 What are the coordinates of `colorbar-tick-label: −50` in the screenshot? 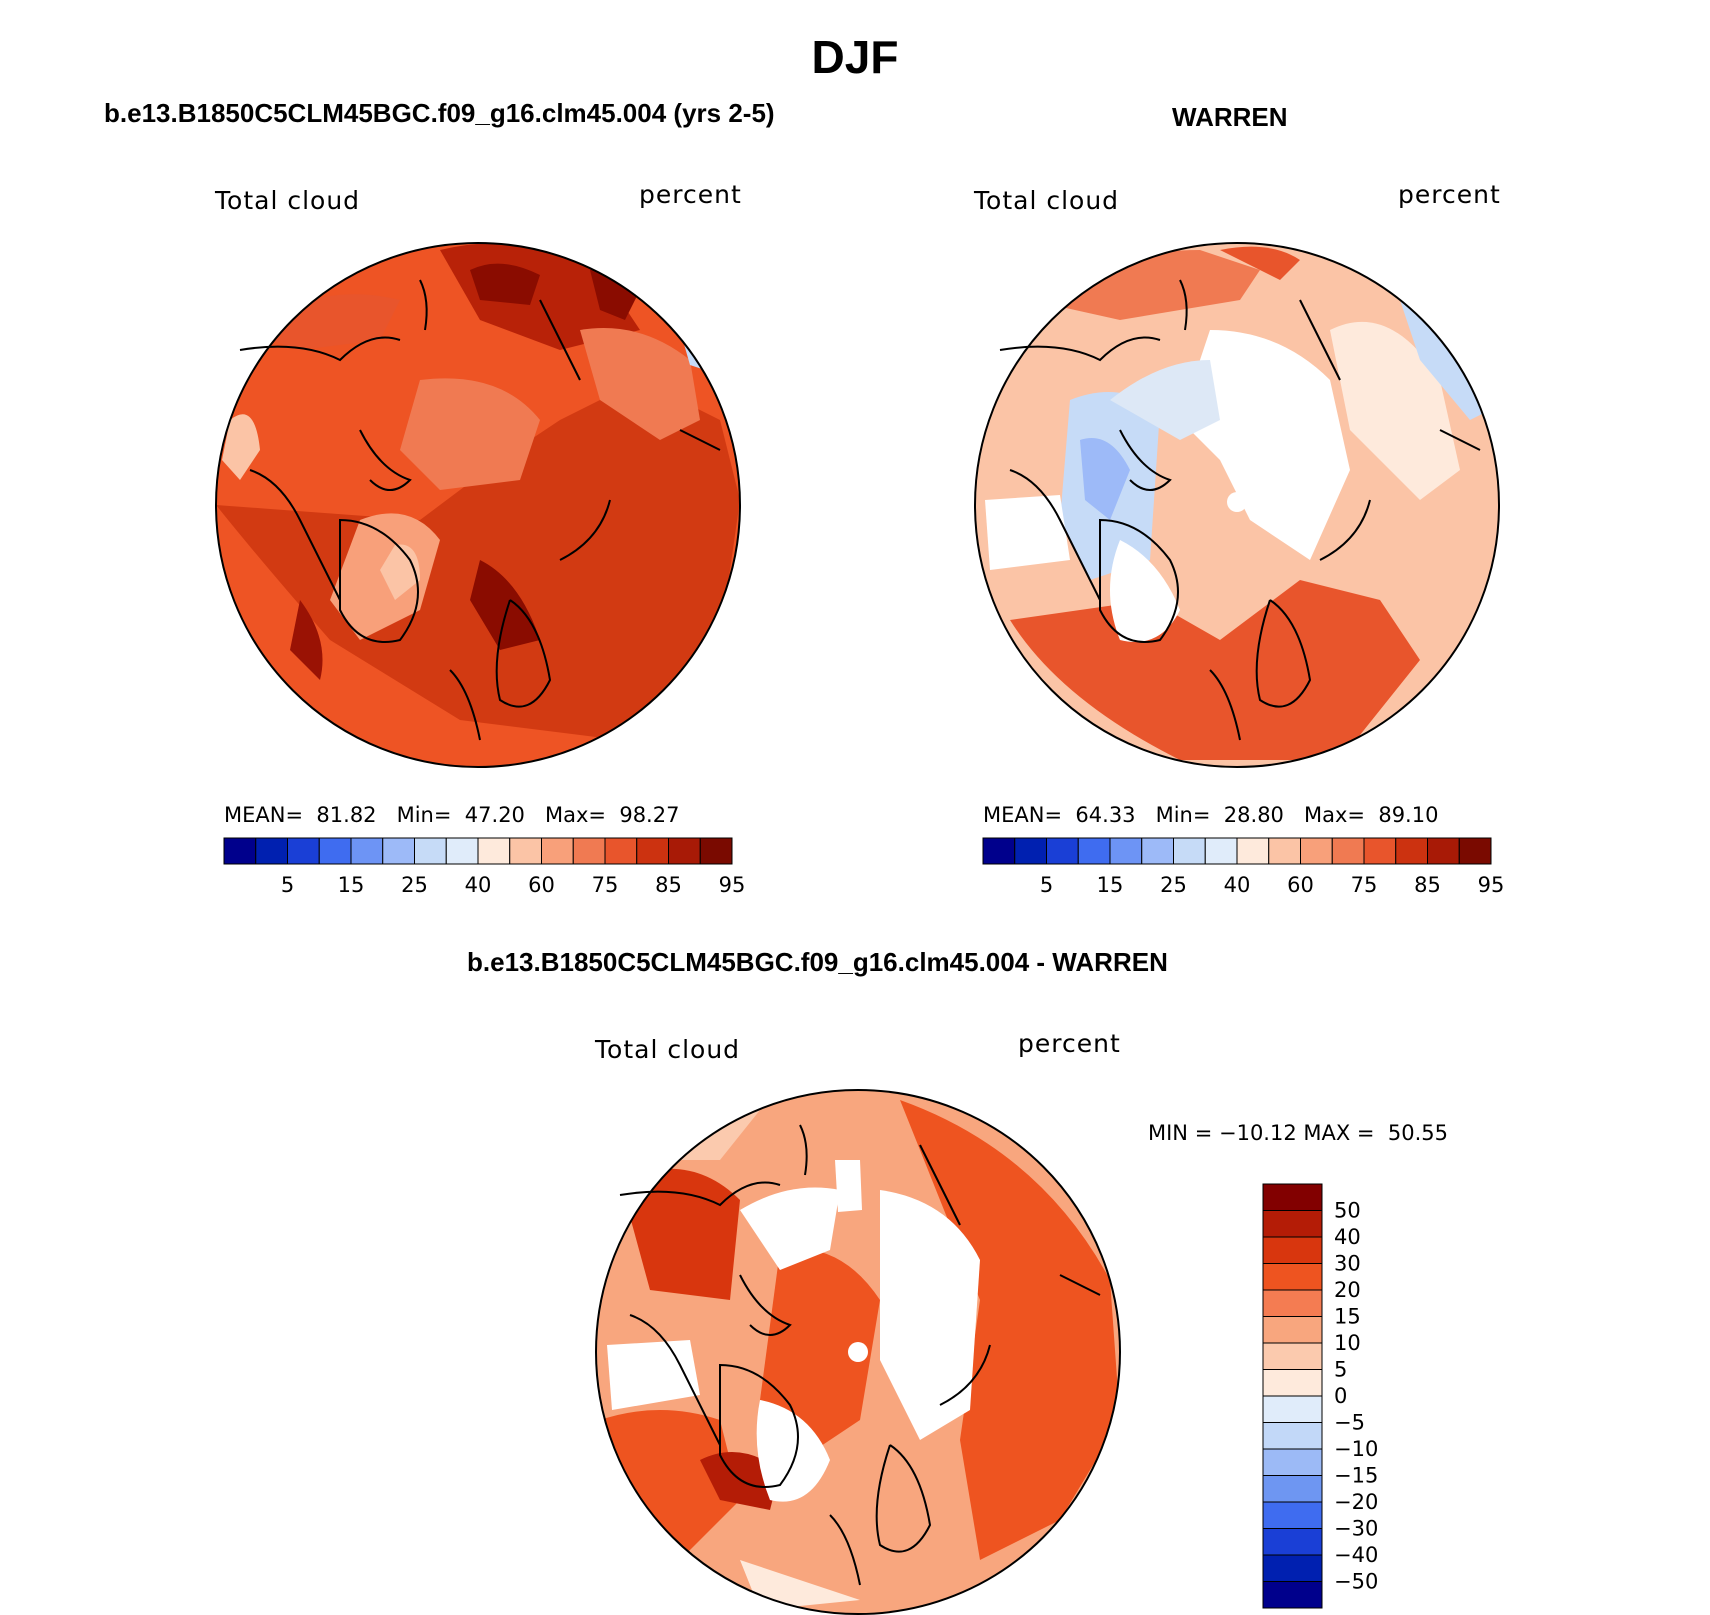 It's located at (1356, 1582).